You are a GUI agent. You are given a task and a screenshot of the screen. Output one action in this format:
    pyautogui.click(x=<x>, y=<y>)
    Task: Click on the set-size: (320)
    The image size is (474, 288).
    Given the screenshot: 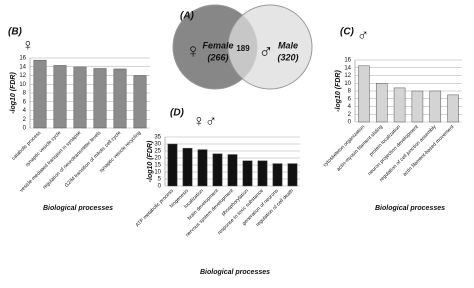 What is the action you would take?
    pyautogui.click(x=287, y=57)
    